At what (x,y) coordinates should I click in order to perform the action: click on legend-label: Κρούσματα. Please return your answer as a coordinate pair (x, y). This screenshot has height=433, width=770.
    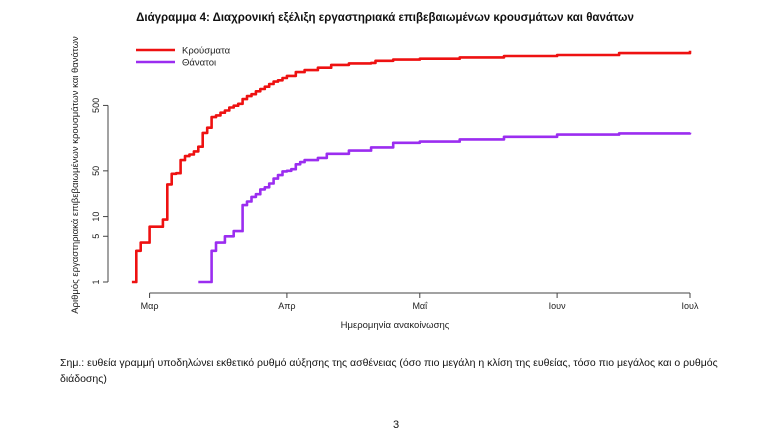
    Looking at the image, I should click on (206, 51).